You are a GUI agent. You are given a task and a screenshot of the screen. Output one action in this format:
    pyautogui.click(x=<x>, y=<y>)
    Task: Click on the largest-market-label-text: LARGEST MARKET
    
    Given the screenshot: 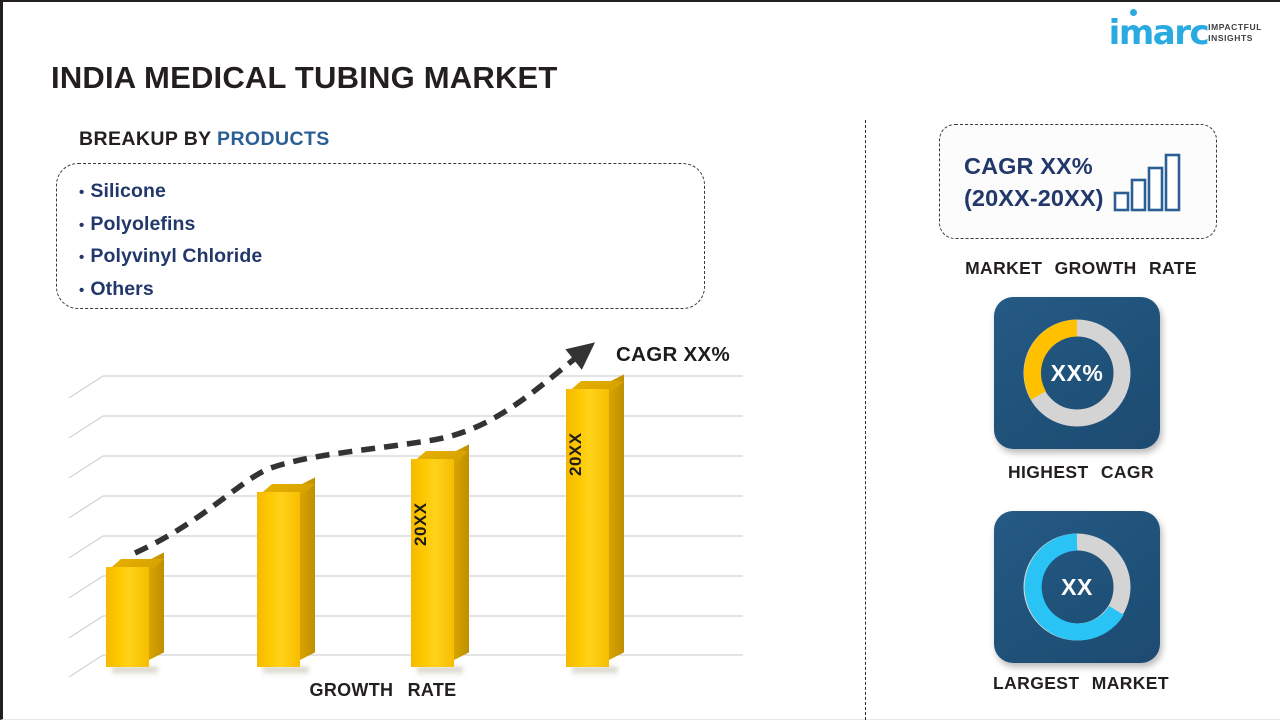 What is the action you would take?
    pyautogui.click(x=1081, y=683)
    